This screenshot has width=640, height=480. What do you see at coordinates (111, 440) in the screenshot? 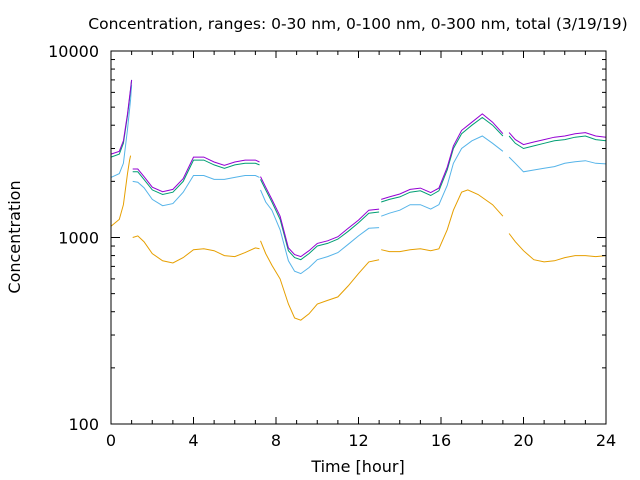
I see `x-tick-label: 0` at bounding box center [111, 440].